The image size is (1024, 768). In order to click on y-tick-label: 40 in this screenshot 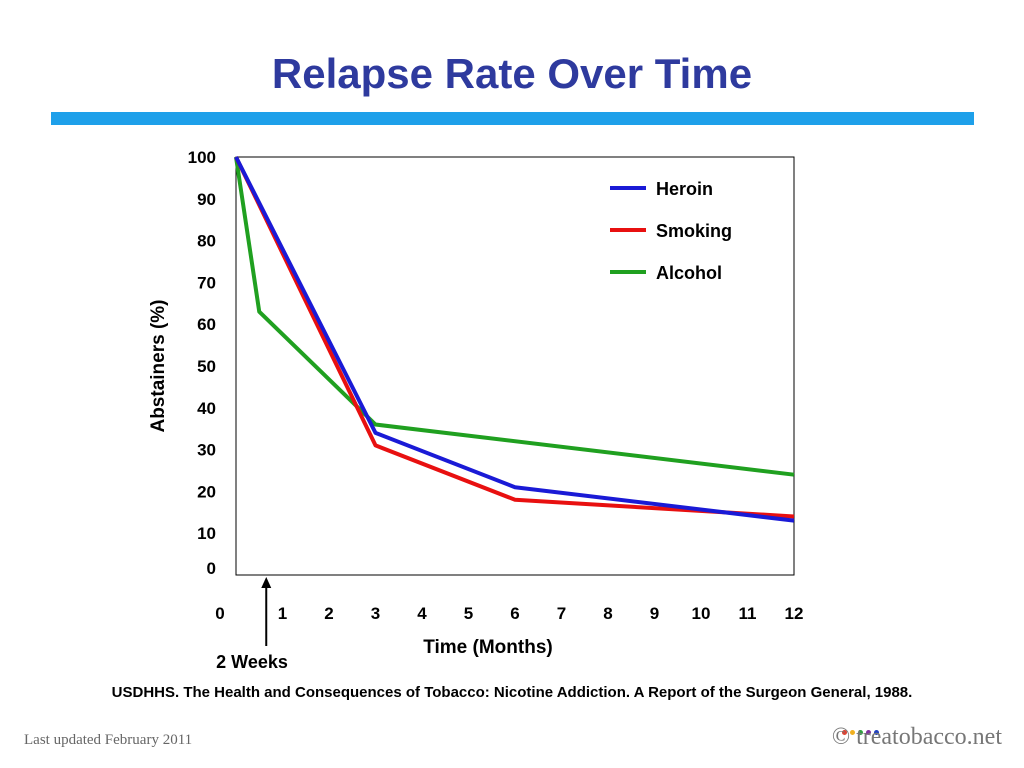, I will do `click(206, 408)`.